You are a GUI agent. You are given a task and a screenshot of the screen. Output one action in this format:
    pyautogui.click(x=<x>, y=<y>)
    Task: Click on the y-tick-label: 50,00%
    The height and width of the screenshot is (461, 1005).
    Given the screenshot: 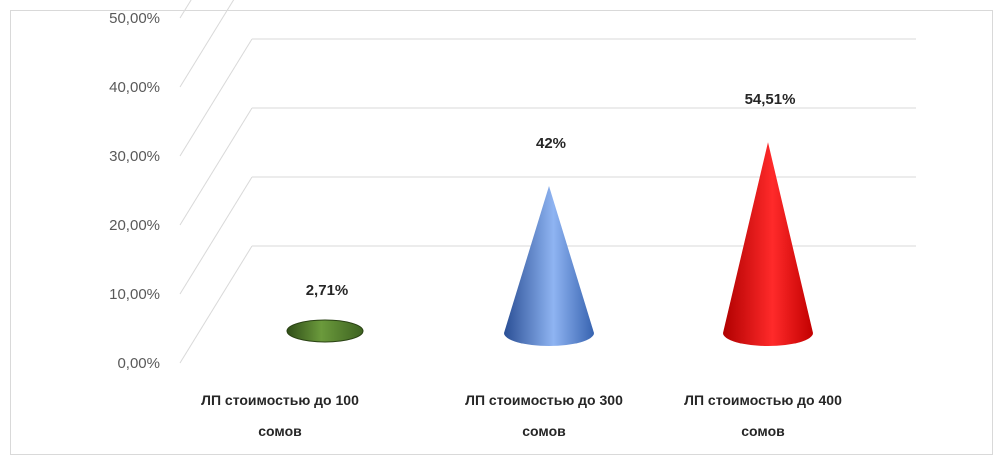 What is the action you would take?
    pyautogui.click(x=134, y=18)
    